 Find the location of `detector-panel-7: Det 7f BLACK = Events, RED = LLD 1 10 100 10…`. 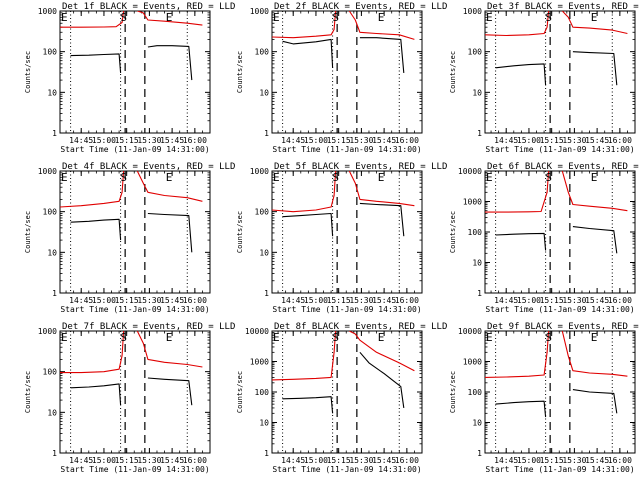

detector-panel-7: Det 7f BLACK = Events, RED = LLD 1 10 100 10… is located at coordinates (129, 398).